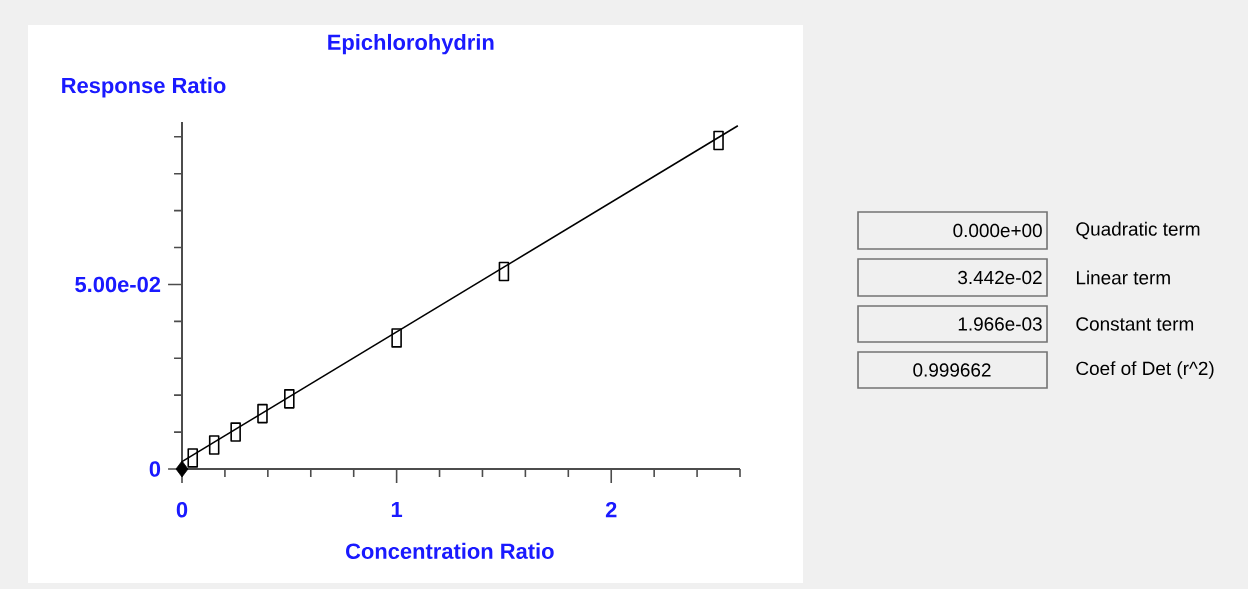  Describe the element at coordinates (997, 230) in the screenshot. I see `text: 0.000e+00` at that location.